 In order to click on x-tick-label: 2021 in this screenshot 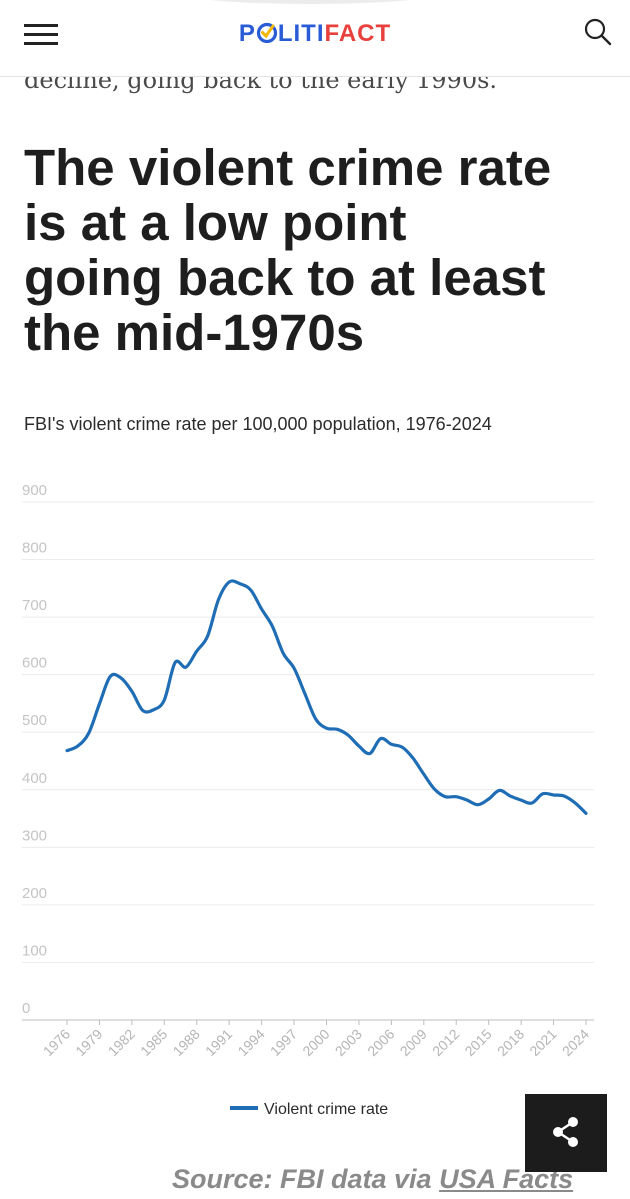, I will do `click(542, 1042)`.